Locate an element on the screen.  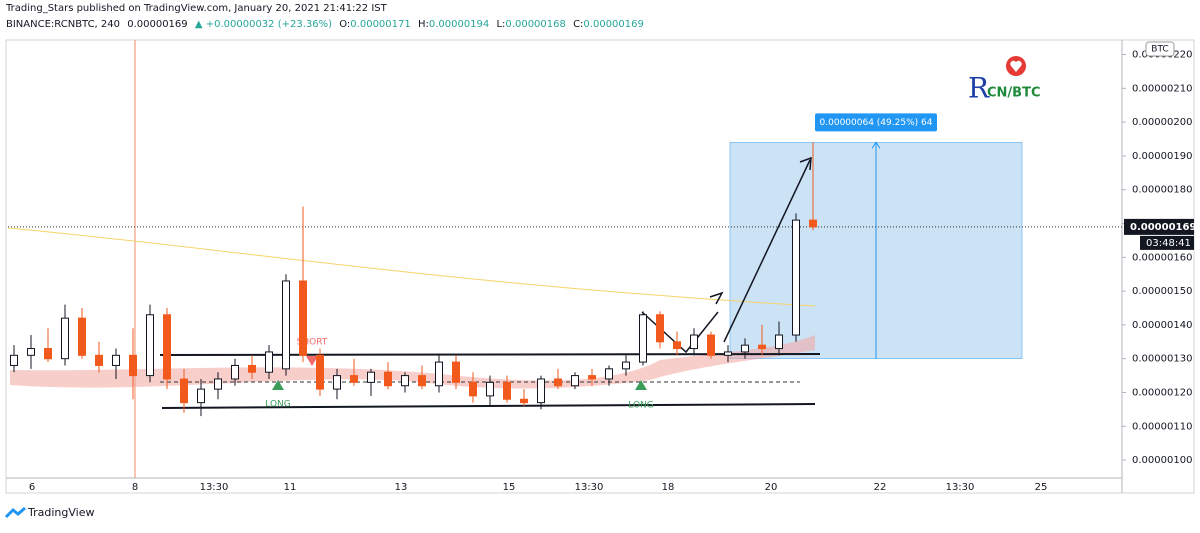
tv-logo is located at coordinates (15, 512).